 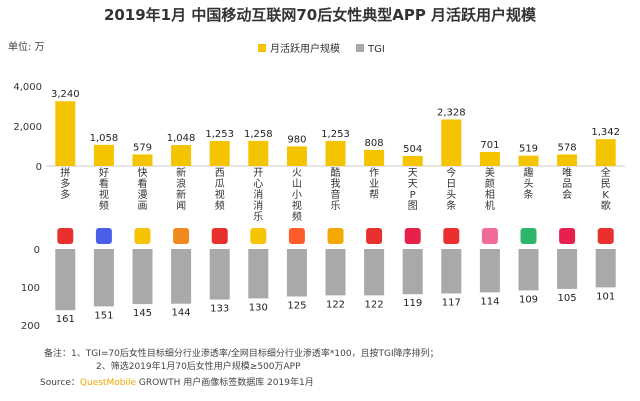 What do you see at coordinates (451, 302) in the screenshot?
I see `tgi-value-label: 117` at bounding box center [451, 302].